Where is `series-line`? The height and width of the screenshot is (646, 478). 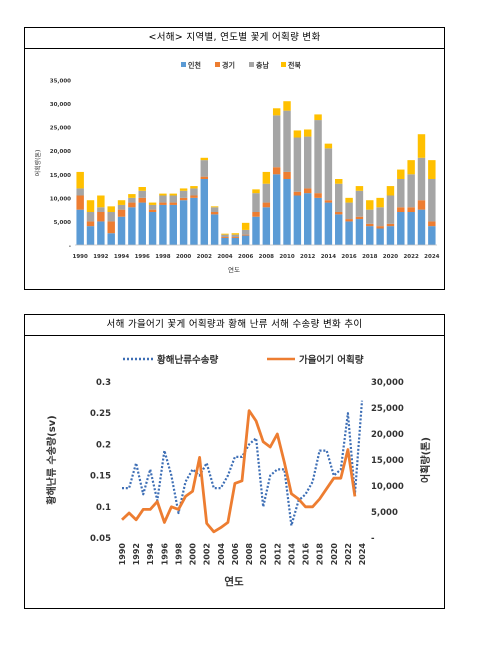 series-line is located at coordinates (243, 463).